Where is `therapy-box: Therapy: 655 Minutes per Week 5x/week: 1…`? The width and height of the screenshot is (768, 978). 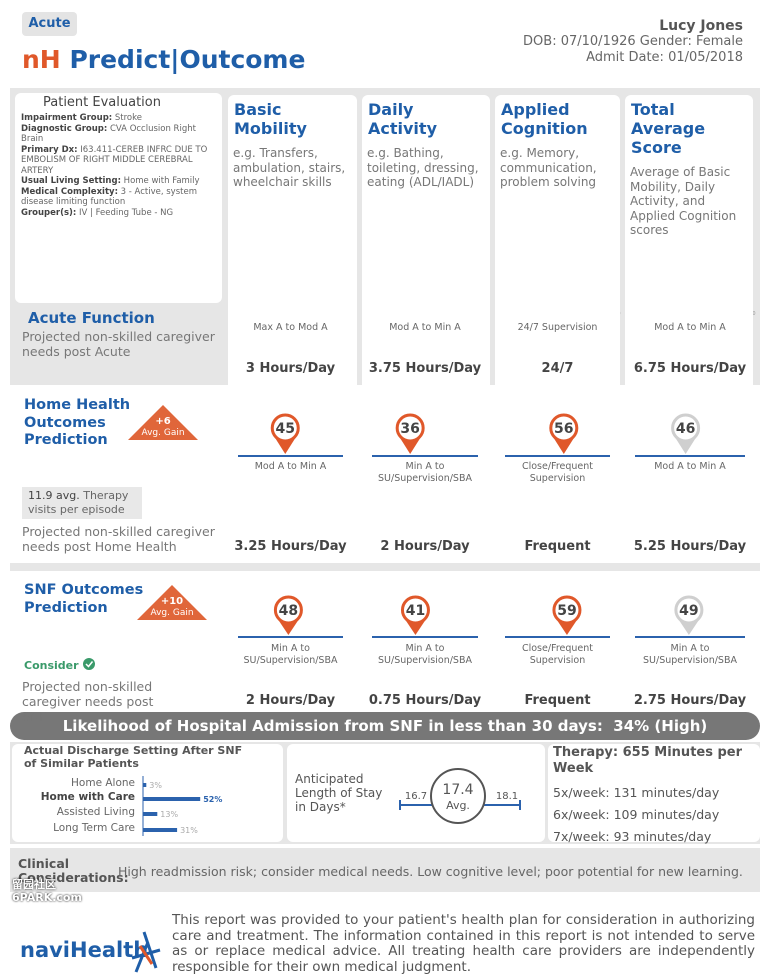
therapy-box: Therapy: 655 Minutes per Week 5x/week: 1… is located at coordinates (654, 794).